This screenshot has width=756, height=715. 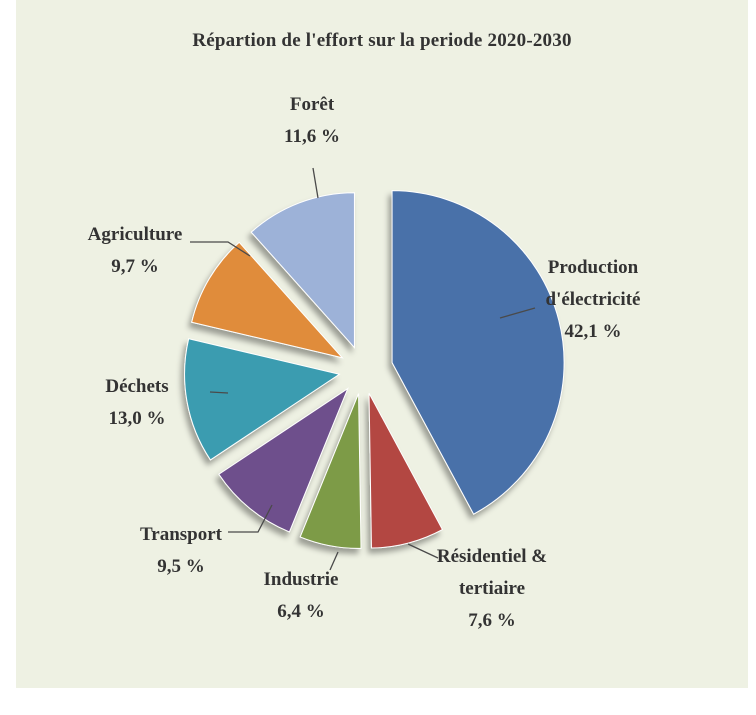 I want to click on slice-category-label: d'électricité, so click(x=593, y=299).